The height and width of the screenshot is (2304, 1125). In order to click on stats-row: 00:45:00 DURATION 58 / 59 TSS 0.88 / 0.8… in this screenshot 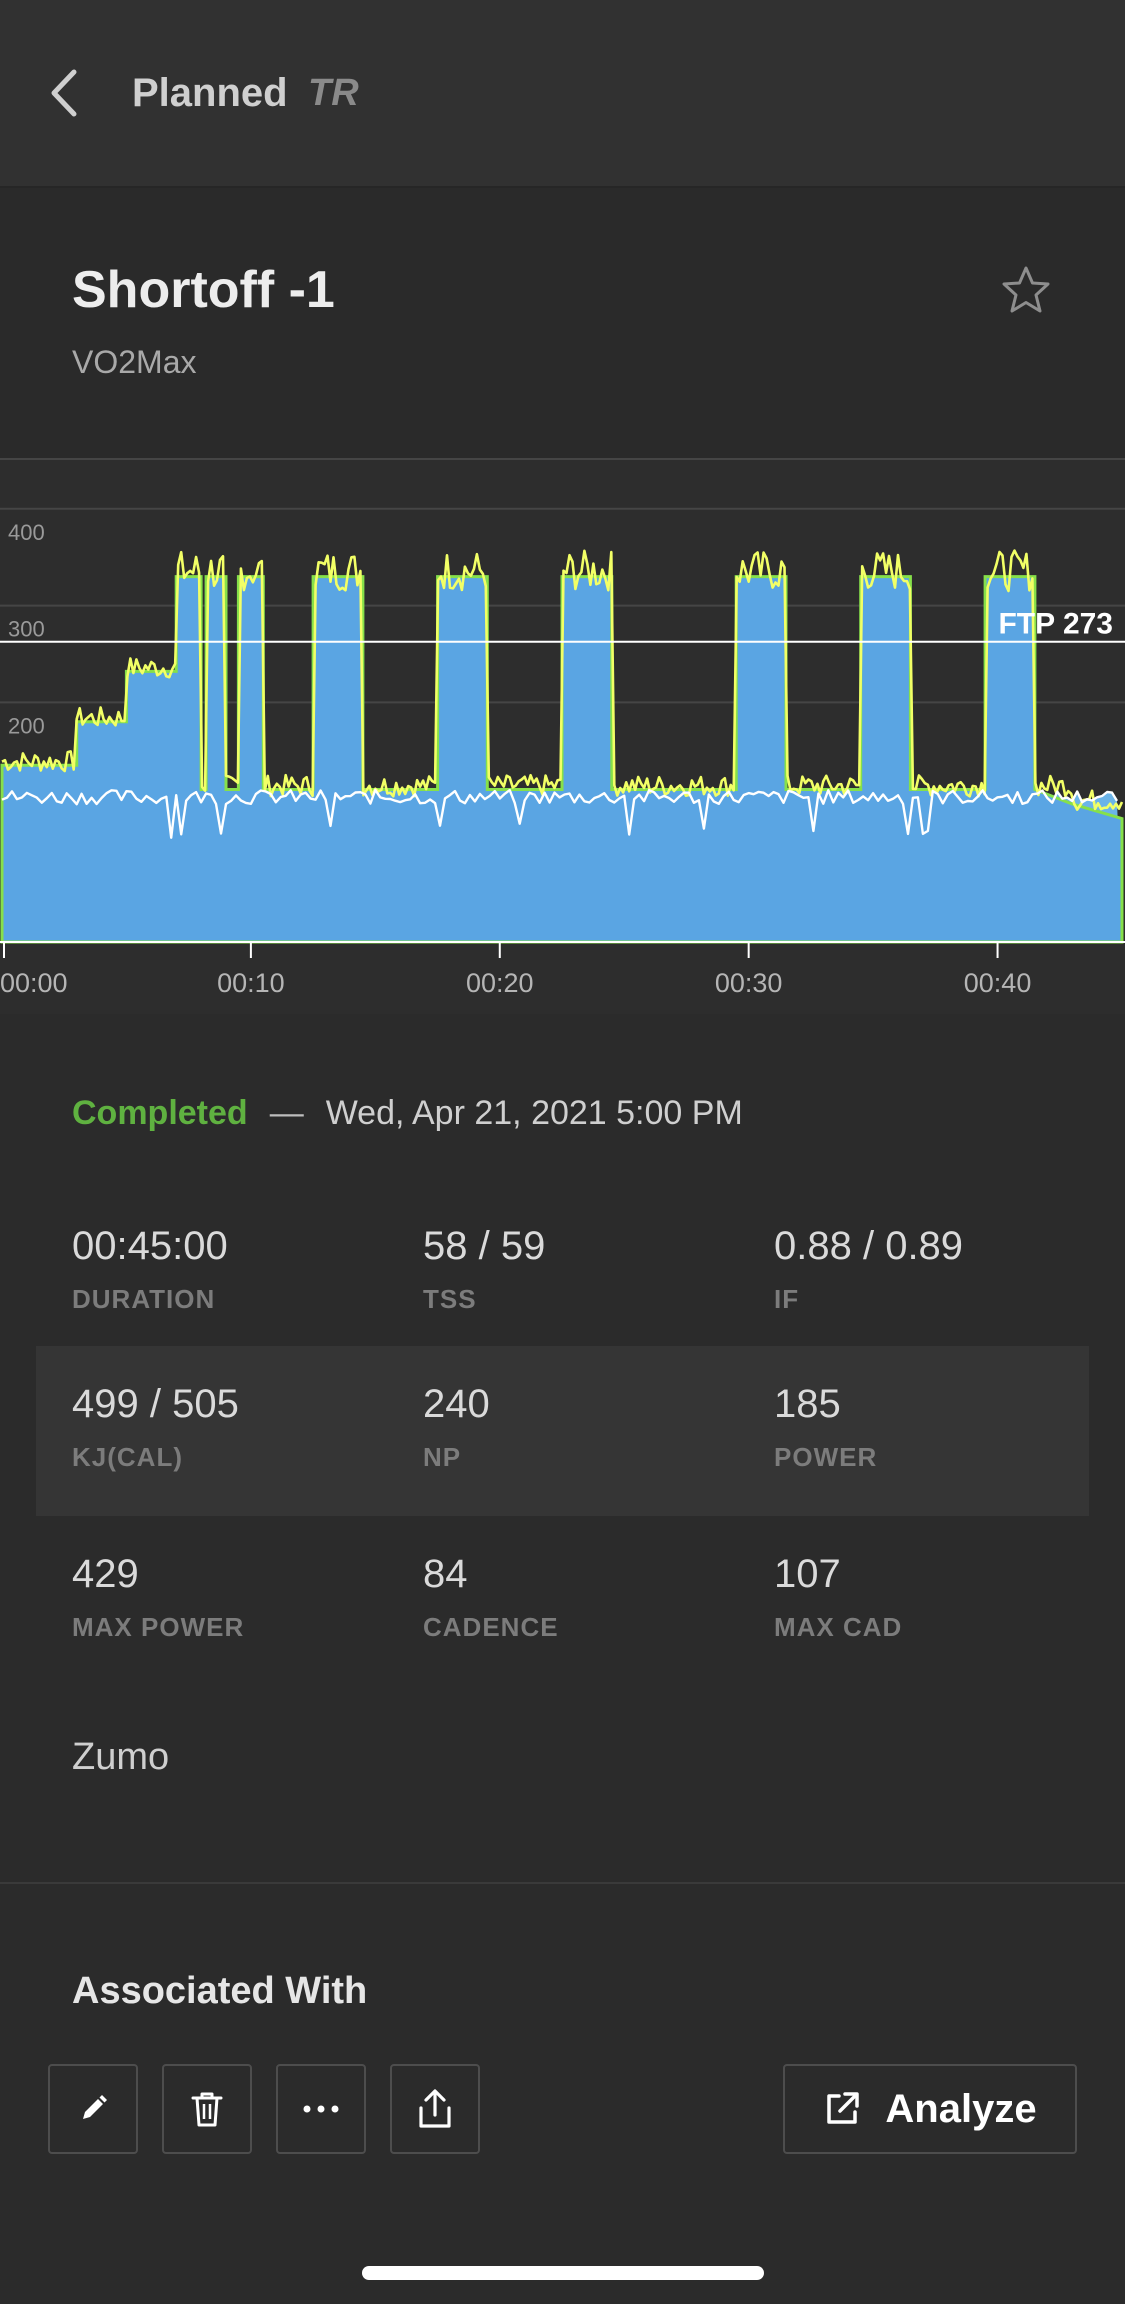, I will do `click(562, 1273)`.